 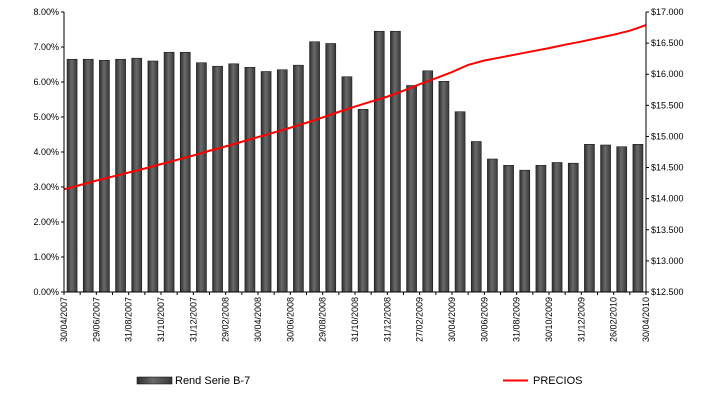 What do you see at coordinates (517, 319) in the screenshot?
I see `x-tick-label: 31/08/2009` at bounding box center [517, 319].